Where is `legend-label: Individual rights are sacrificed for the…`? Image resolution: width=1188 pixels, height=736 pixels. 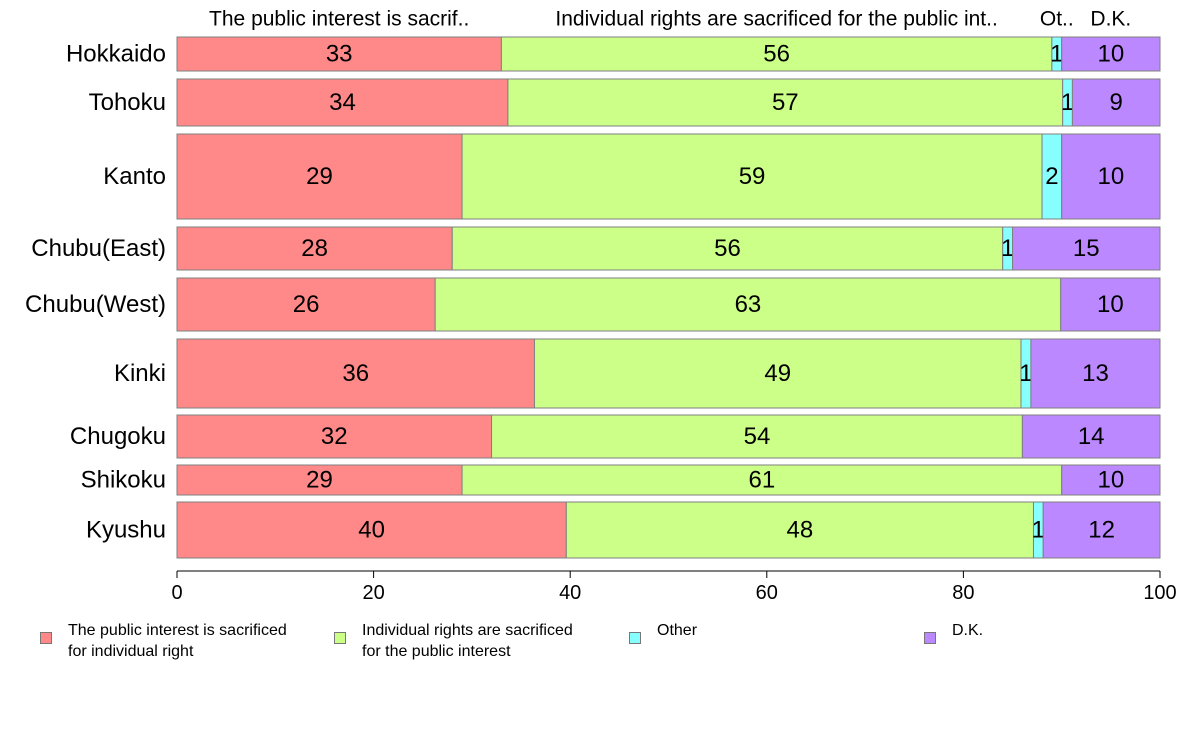
legend-label: Individual rights are sacrificed for the… is located at coordinates (467, 641).